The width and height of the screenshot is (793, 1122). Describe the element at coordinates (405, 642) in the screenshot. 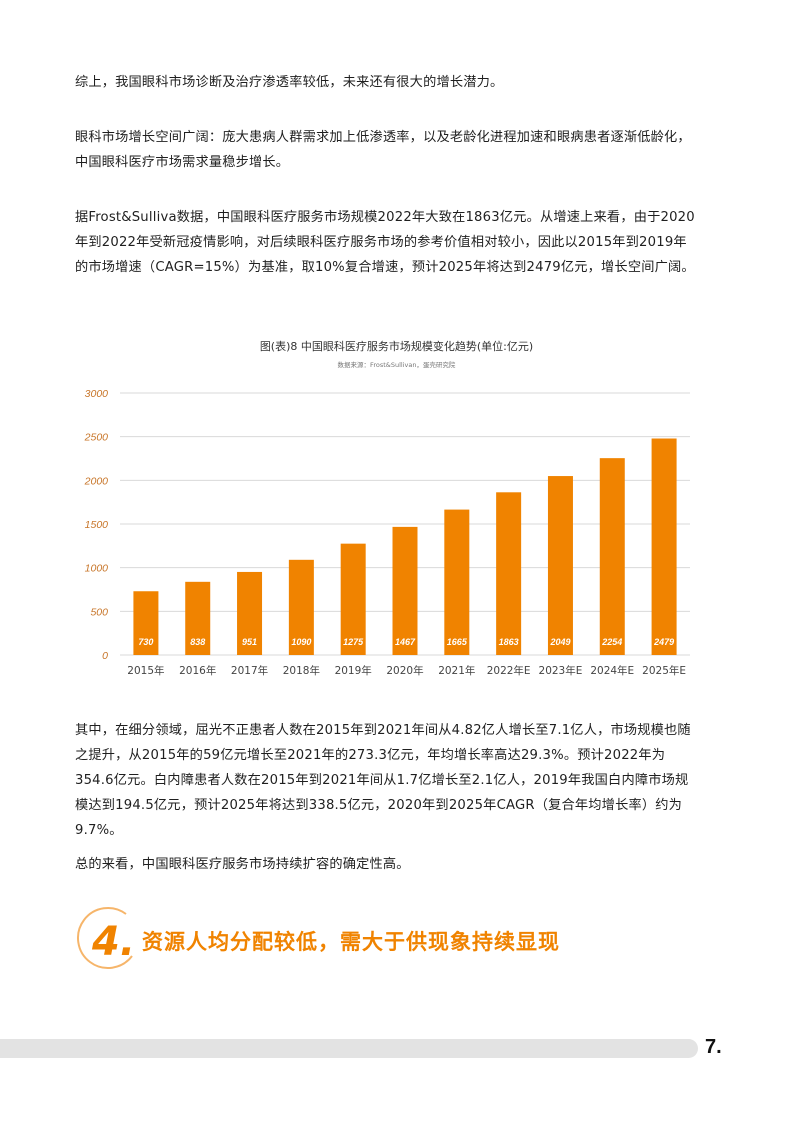

I see `data-label: 1467` at that location.